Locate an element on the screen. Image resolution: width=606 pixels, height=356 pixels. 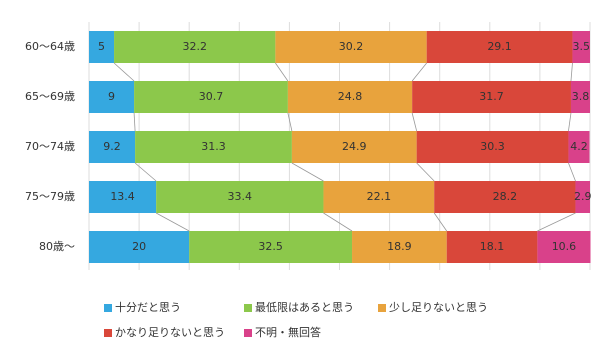
data-label: 4.2 is located at coordinates (579, 146).